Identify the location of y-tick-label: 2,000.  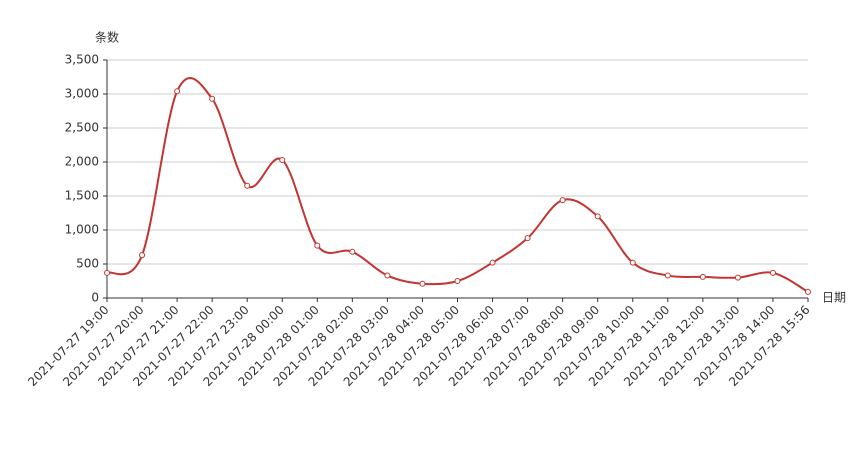
(82, 162).